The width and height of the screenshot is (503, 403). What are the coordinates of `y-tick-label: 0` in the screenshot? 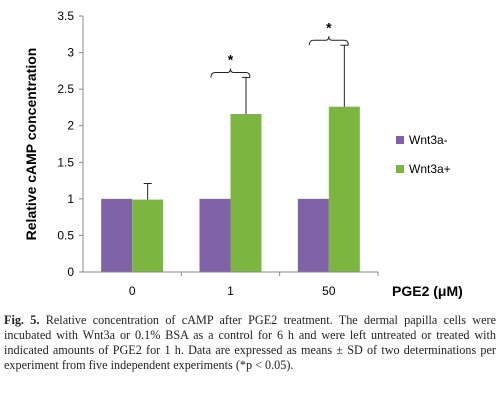 It's located at (70, 272).